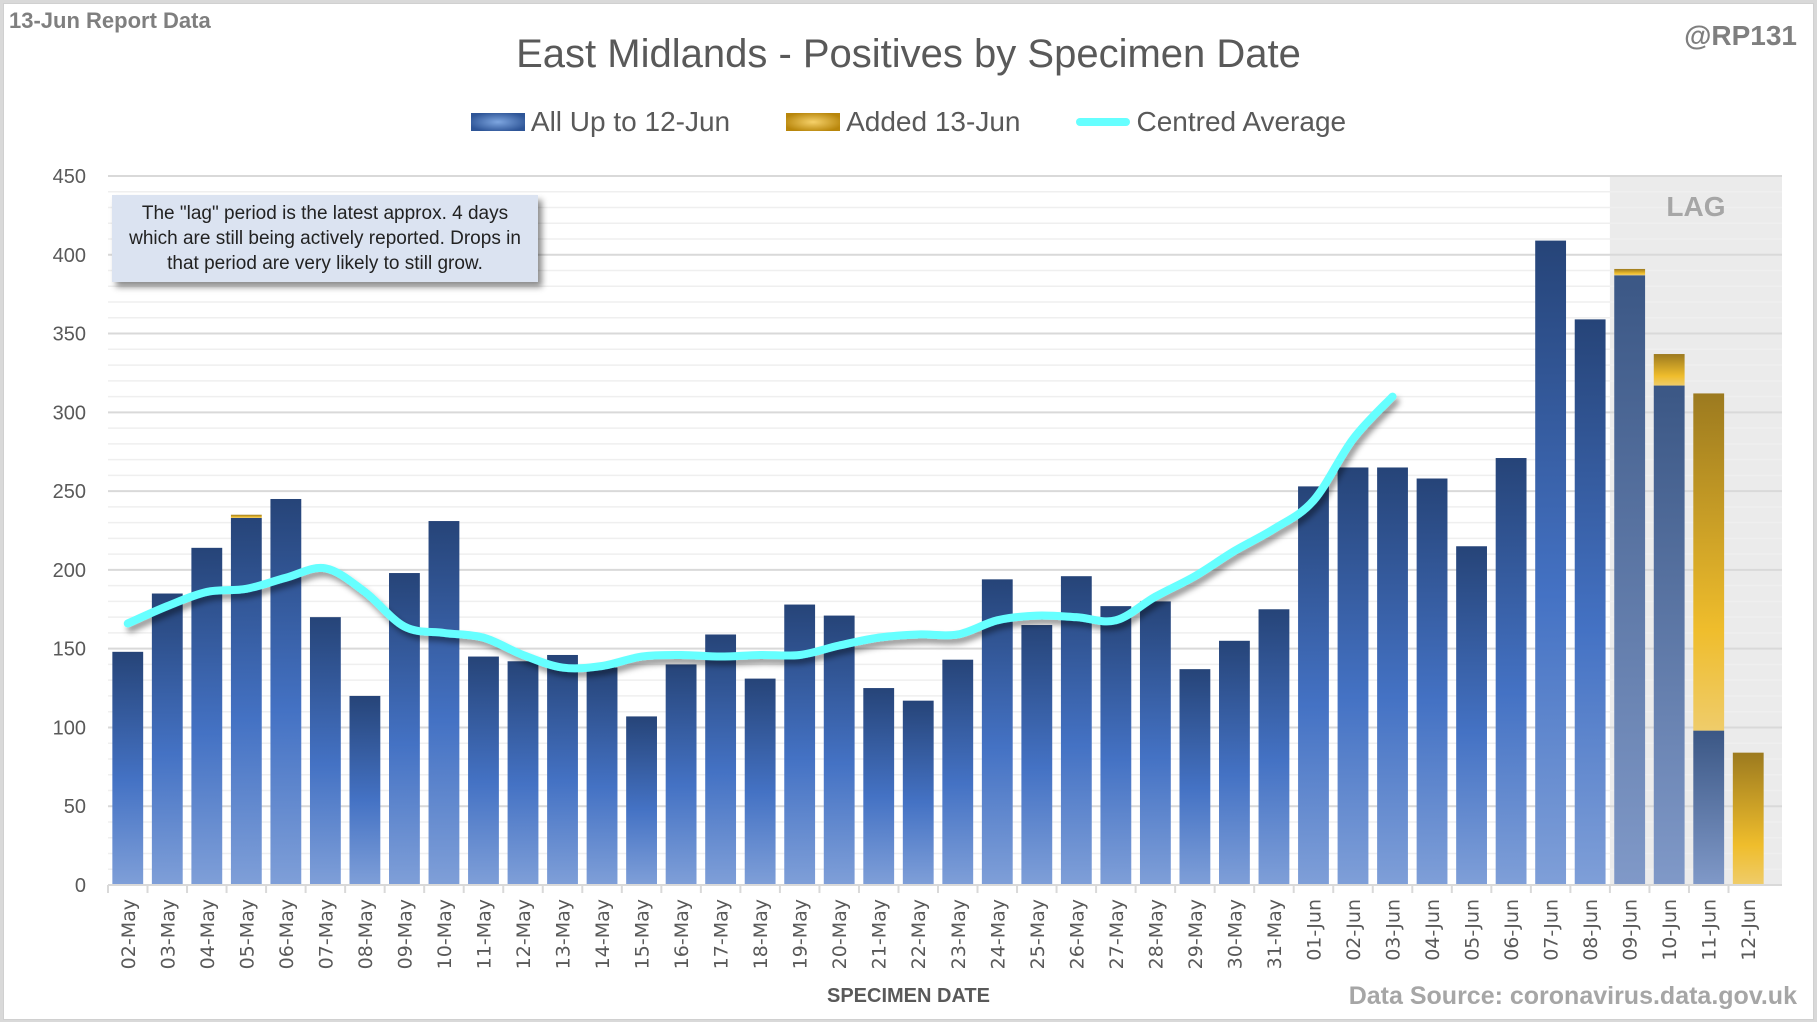 This screenshot has height=1022, width=1817. I want to click on x-tick-label: 03-May, so click(168, 934).